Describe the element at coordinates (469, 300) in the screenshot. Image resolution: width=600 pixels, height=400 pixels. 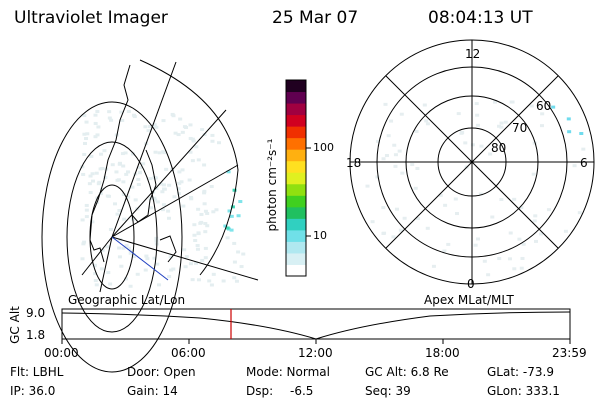
I see `polar-panel-label: Apex MLat/MLT` at that location.